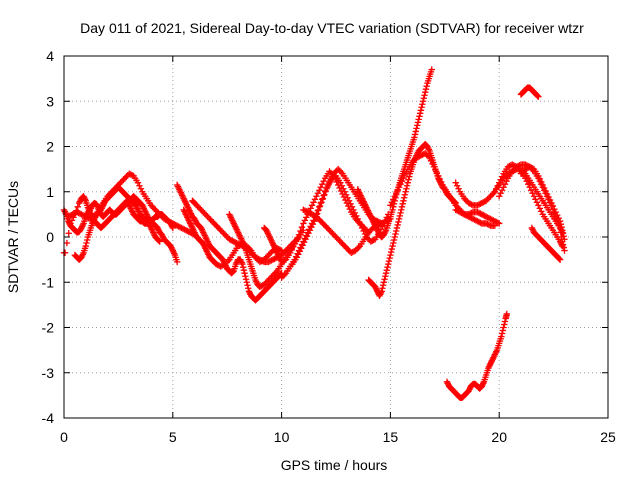  Describe the element at coordinates (64, 437) in the screenshot. I see `x-tick-label: 0` at that location.